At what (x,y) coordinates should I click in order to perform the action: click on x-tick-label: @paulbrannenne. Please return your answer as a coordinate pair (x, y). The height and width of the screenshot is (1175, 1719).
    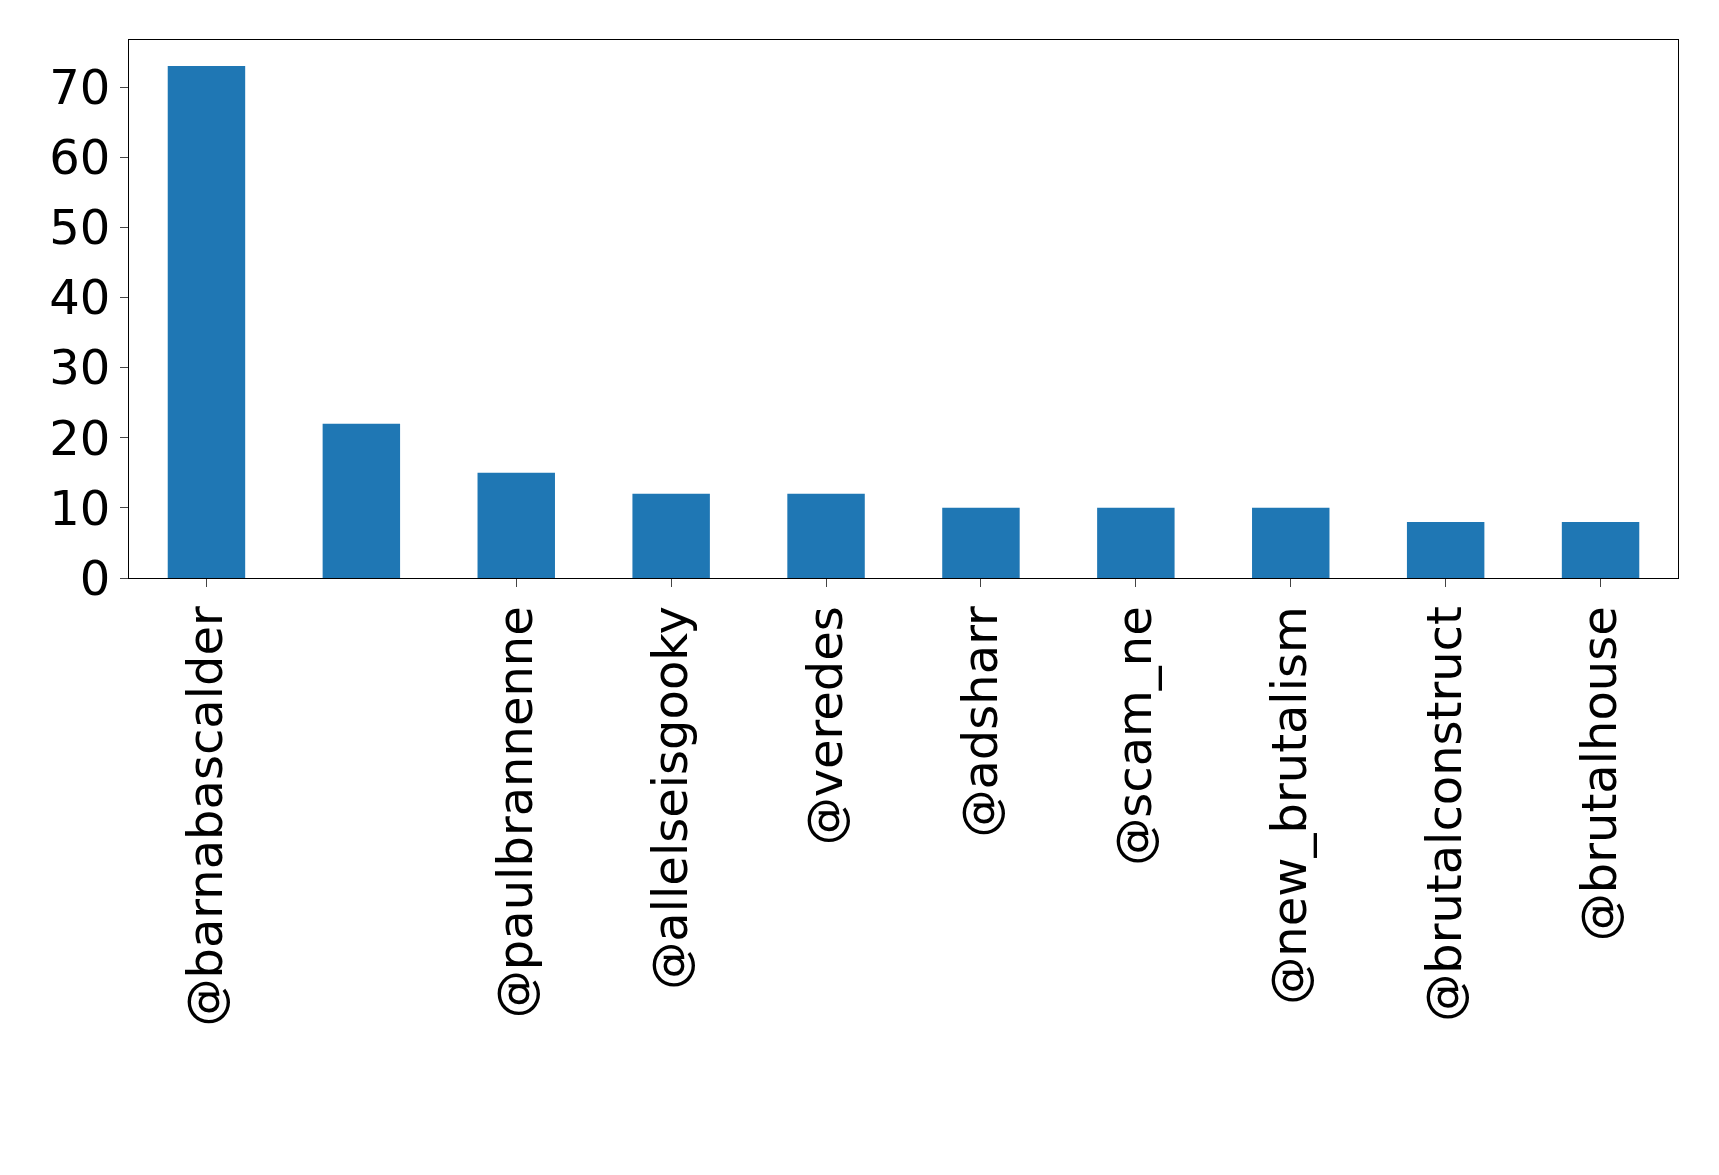
    Looking at the image, I should click on (514, 812).